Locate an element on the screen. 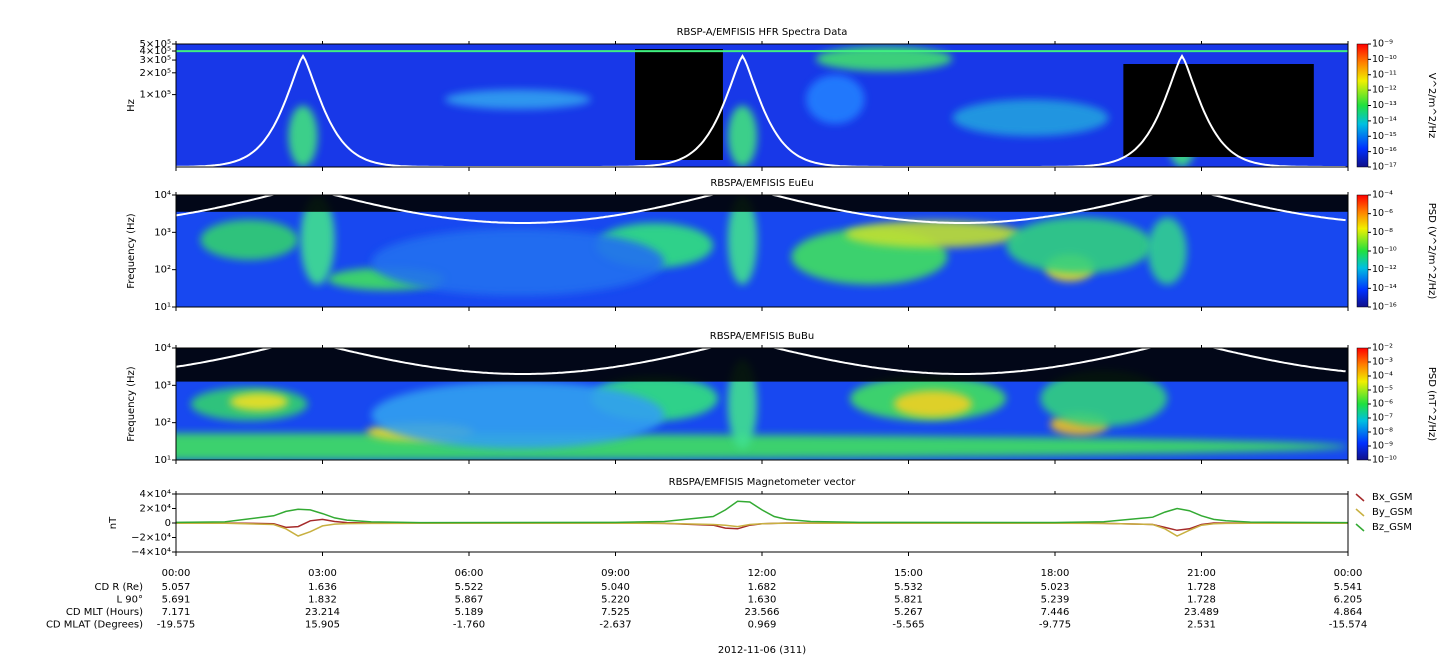  ephemeris-label: CD MLAT (Degrees) is located at coordinates (94, 625).